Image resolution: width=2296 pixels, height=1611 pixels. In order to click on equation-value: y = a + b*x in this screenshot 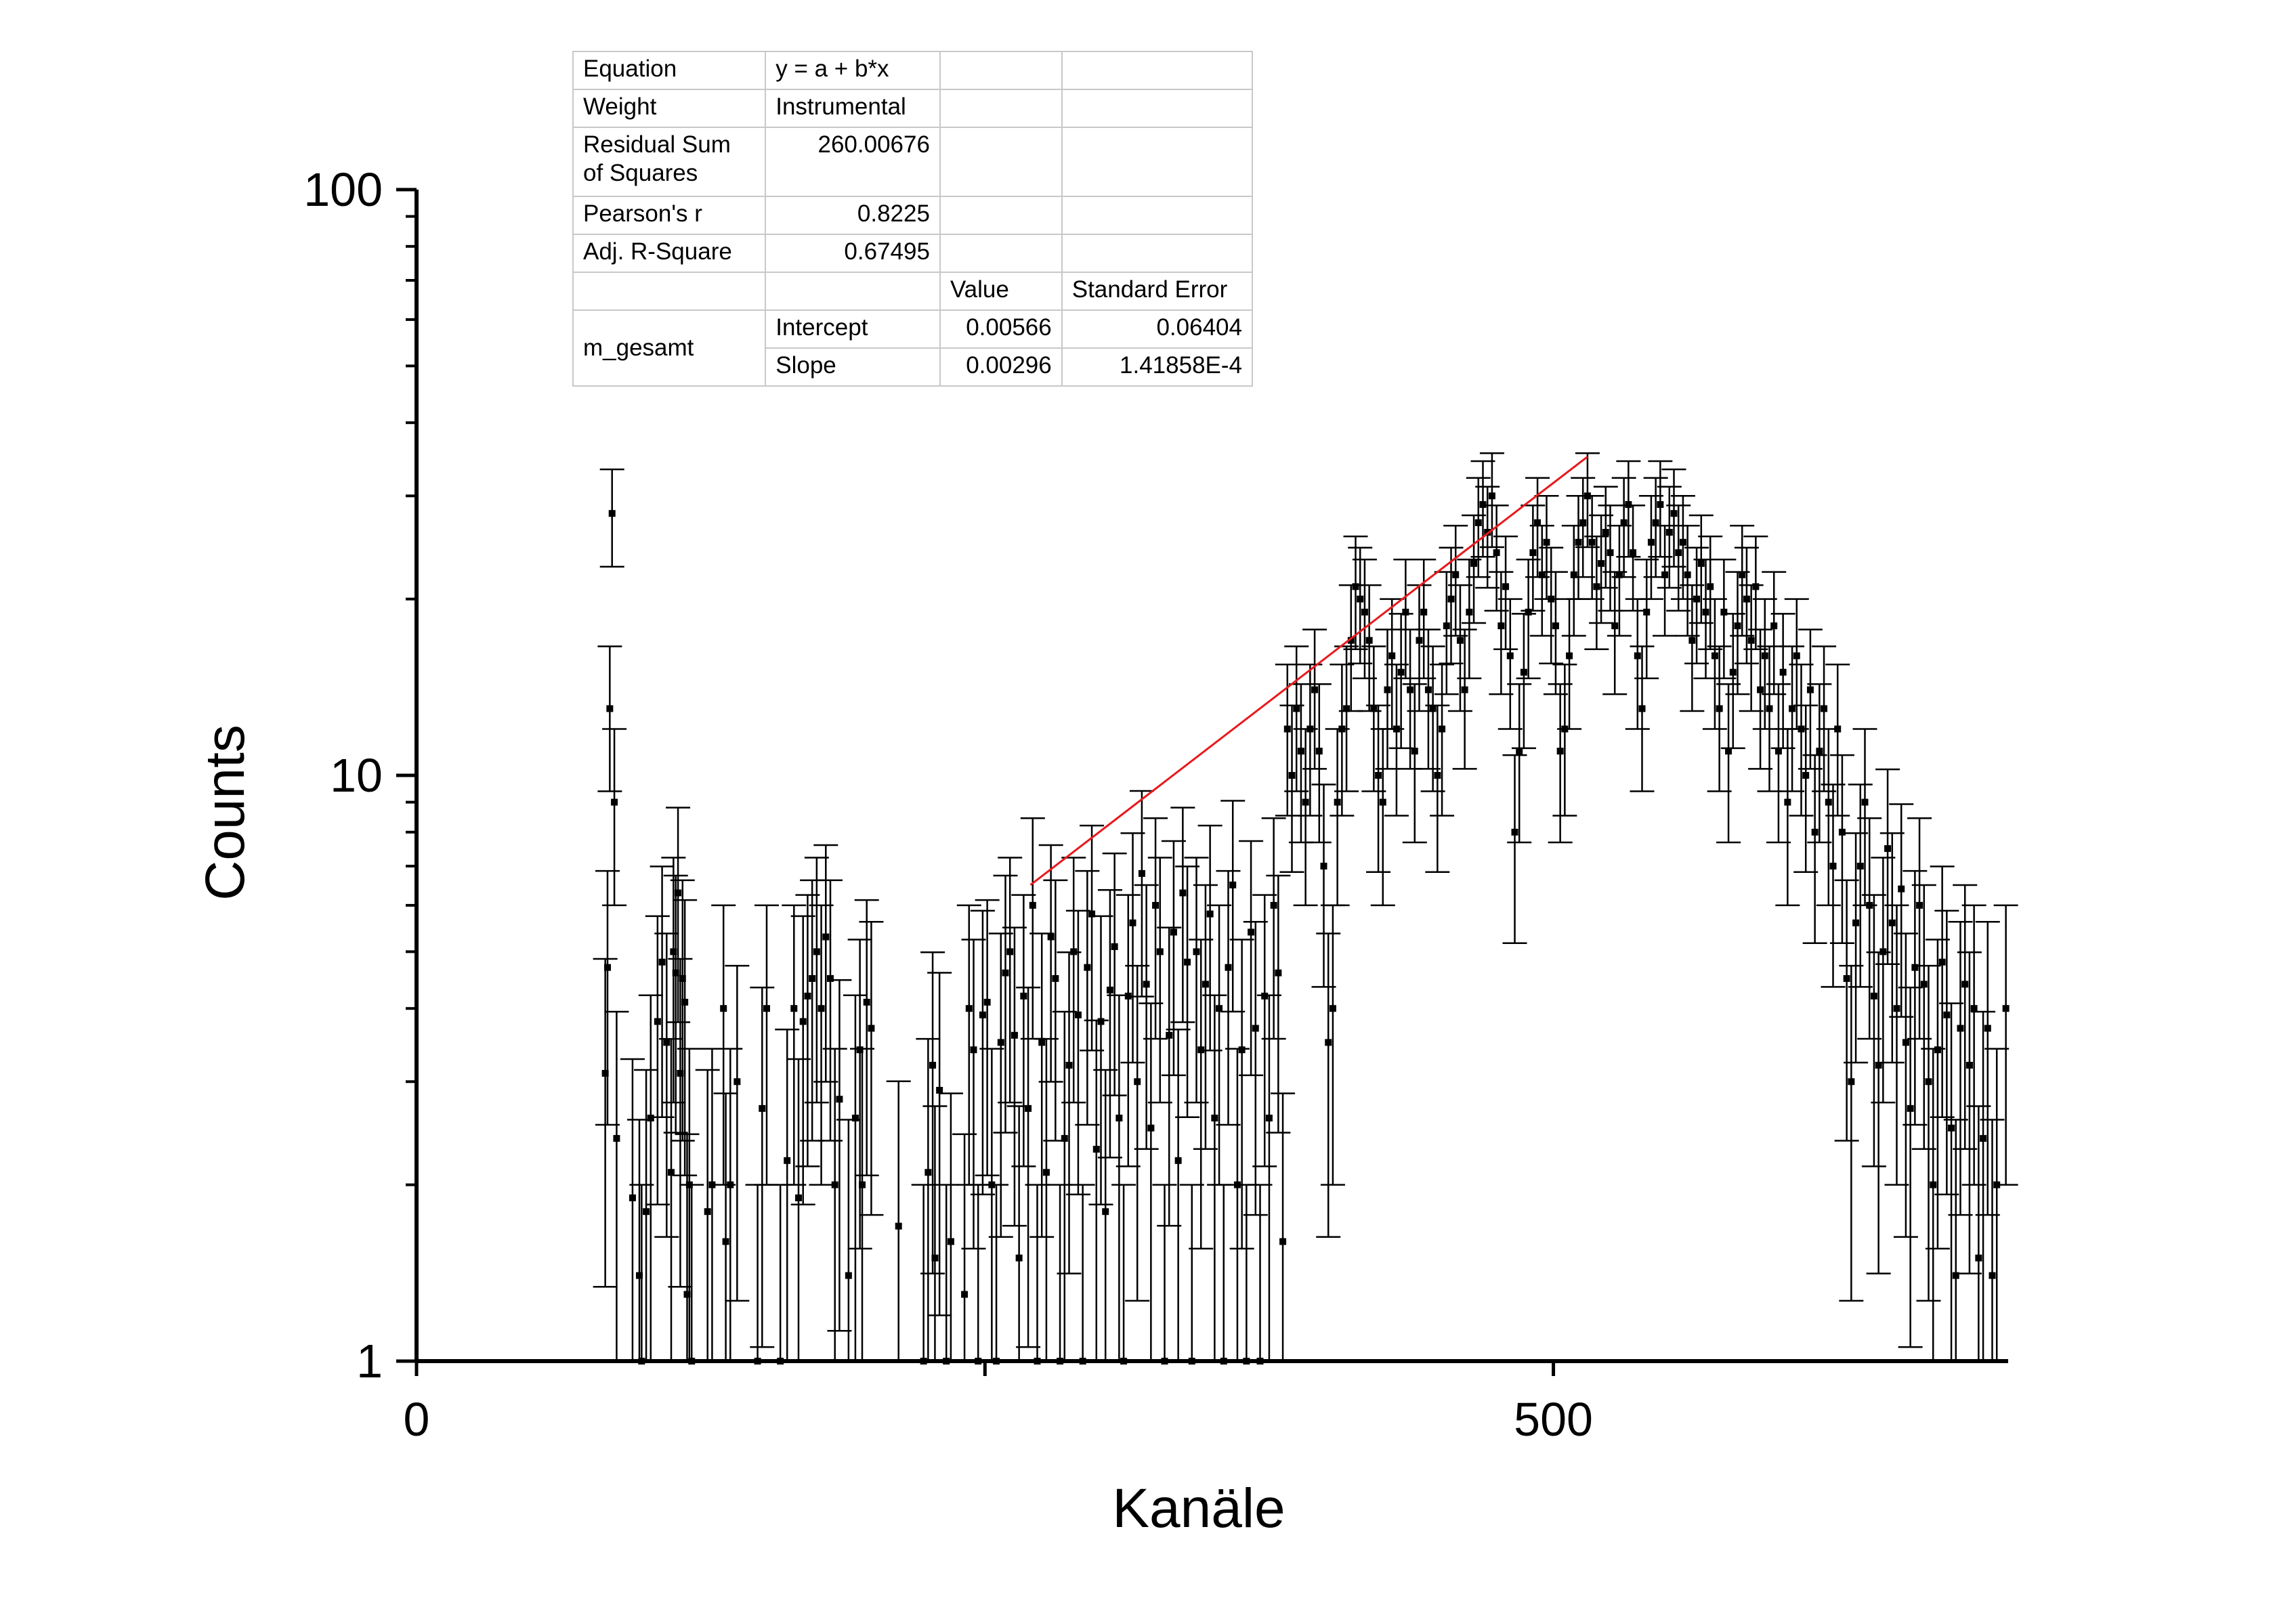, I will do `click(853, 70)`.